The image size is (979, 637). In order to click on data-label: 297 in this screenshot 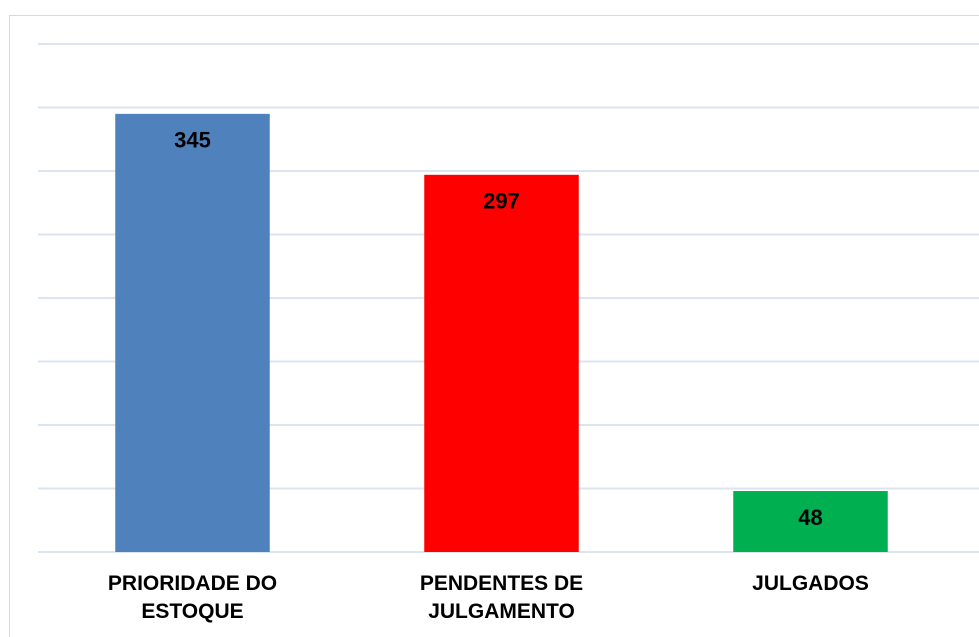, I will do `click(501, 201)`.